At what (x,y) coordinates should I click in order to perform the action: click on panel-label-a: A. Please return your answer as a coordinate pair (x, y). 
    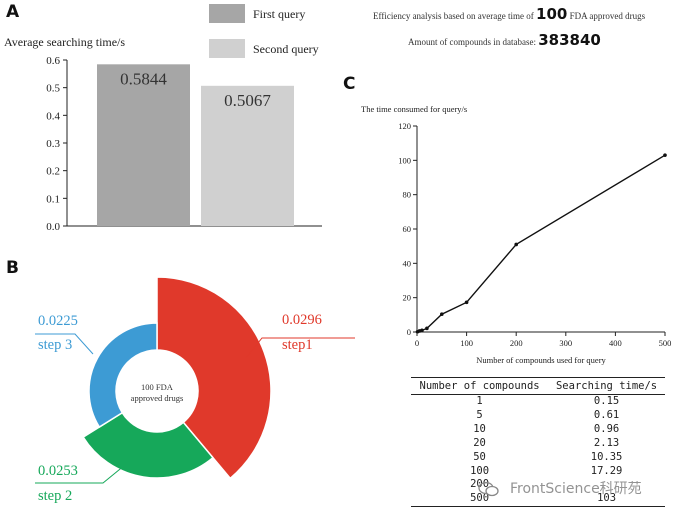
    Looking at the image, I should click on (13, 12).